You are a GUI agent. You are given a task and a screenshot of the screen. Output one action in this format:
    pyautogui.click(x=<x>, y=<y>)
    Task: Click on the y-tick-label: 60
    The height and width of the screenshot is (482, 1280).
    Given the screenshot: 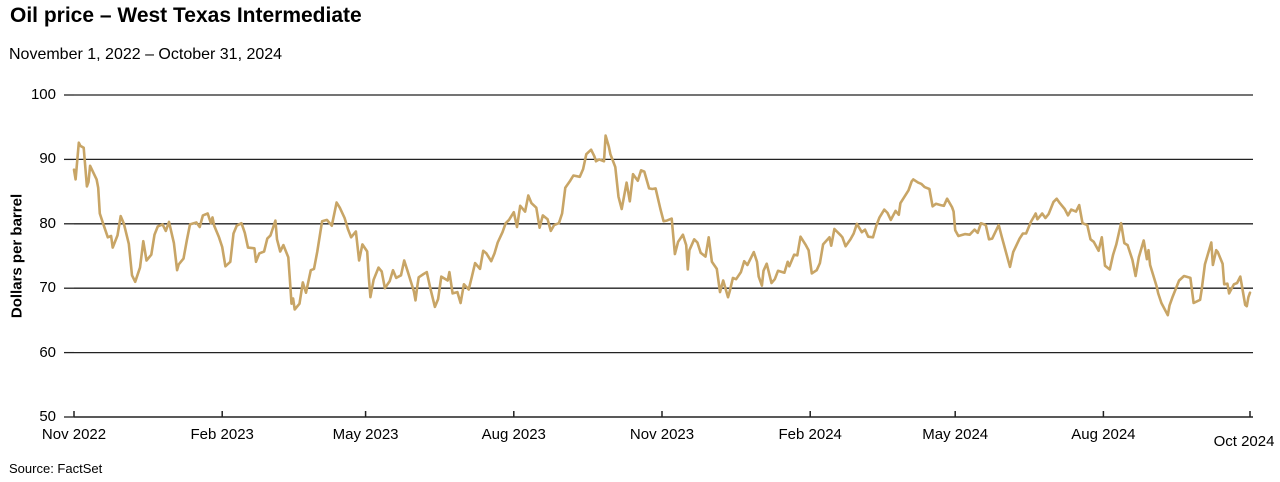 What is the action you would take?
    pyautogui.click(x=47, y=352)
    